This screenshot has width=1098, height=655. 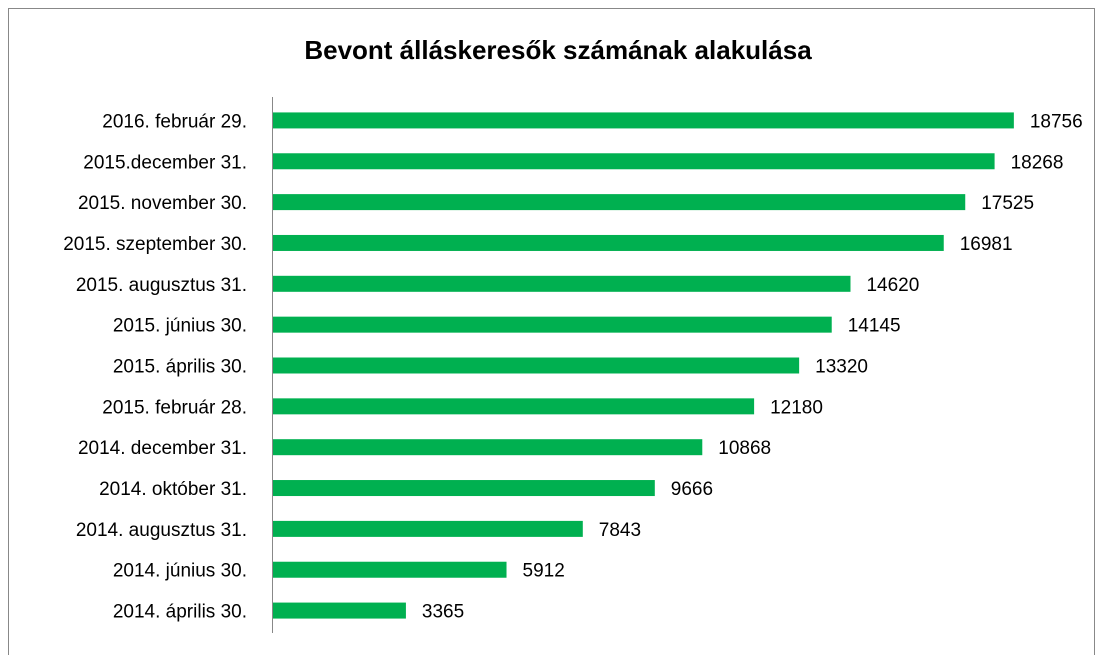 What do you see at coordinates (180, 367) in the screenshot?
I see `y-tick-label: 2015. április 30.` at bounding box center [180, 367].